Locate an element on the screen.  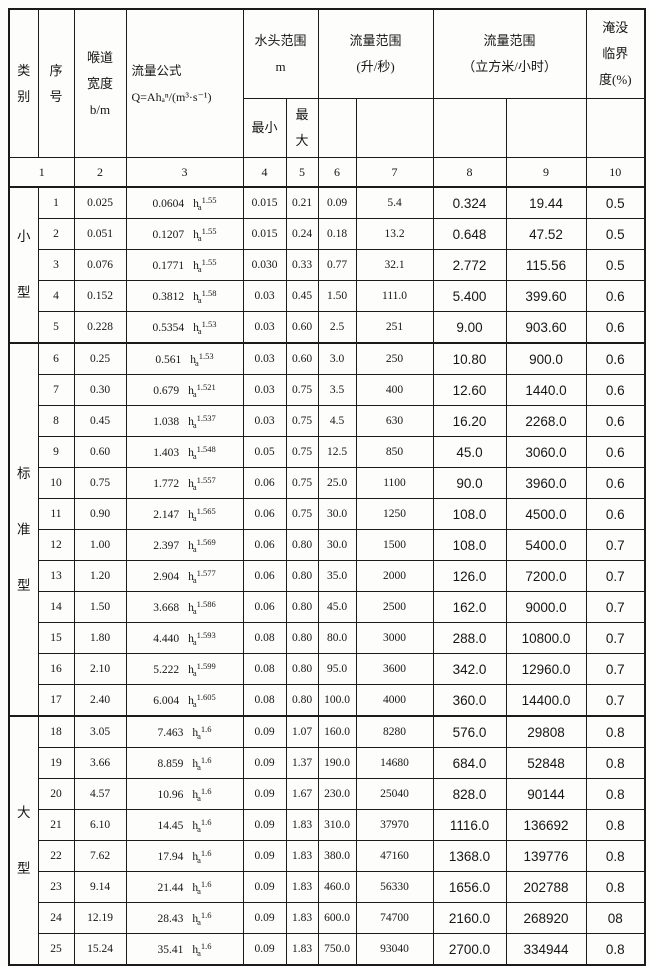
cell-flow-ls-min: 12.5 is located at coordinates (337, 452).